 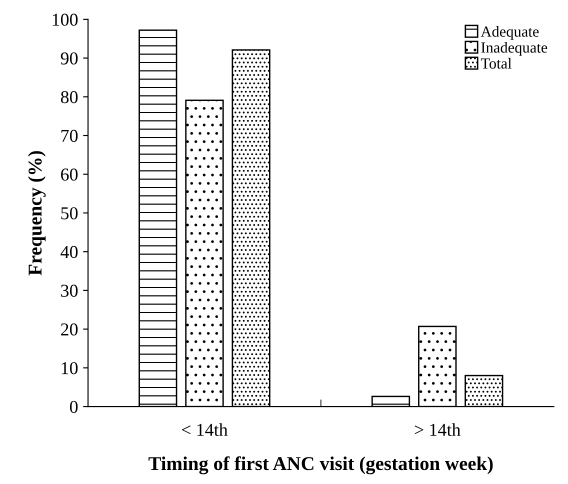 What do you see at coordinates (69, 174) in the screenshot?
I see `y-tick-label: 60` at bounding box center [69, 174].